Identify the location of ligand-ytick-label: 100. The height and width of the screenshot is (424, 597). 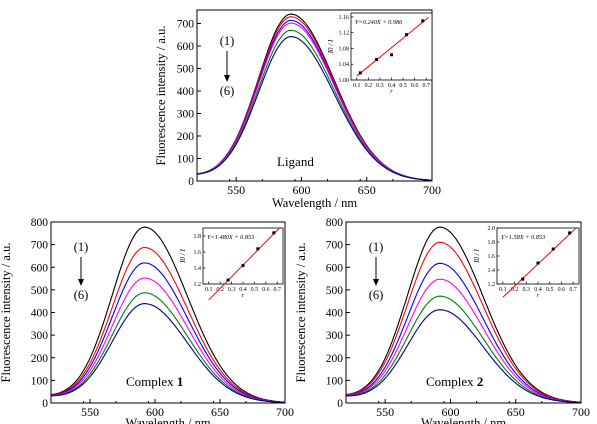
(186, 160).